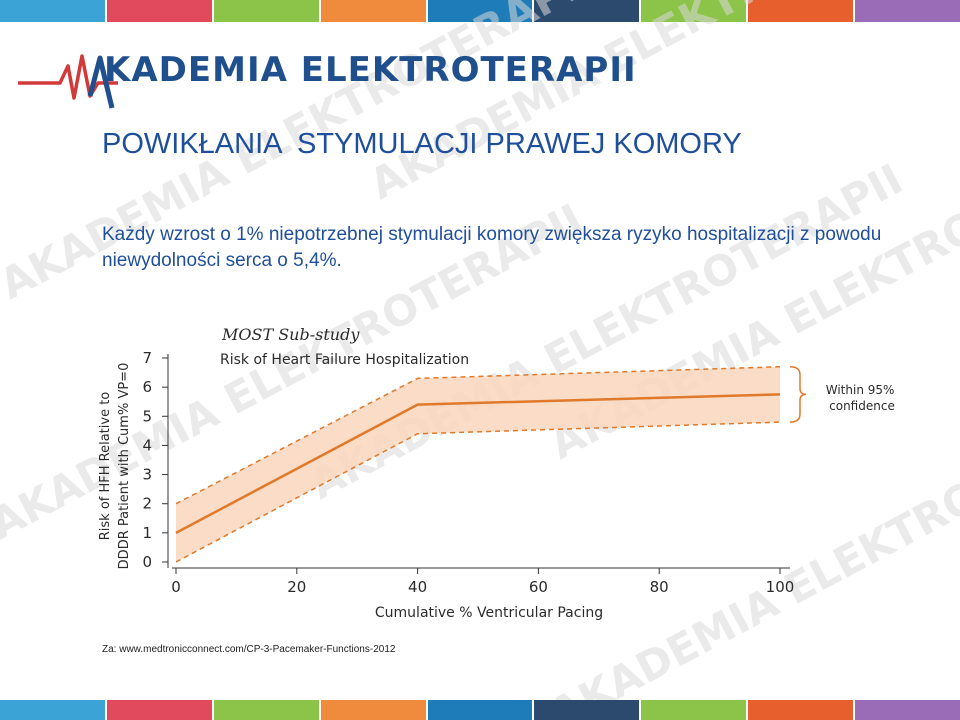  Describe the element at coordinates (370, 70) in the screenshot. I see `logo-text: KADEMIA ELEKTROTERAPII` at that location.